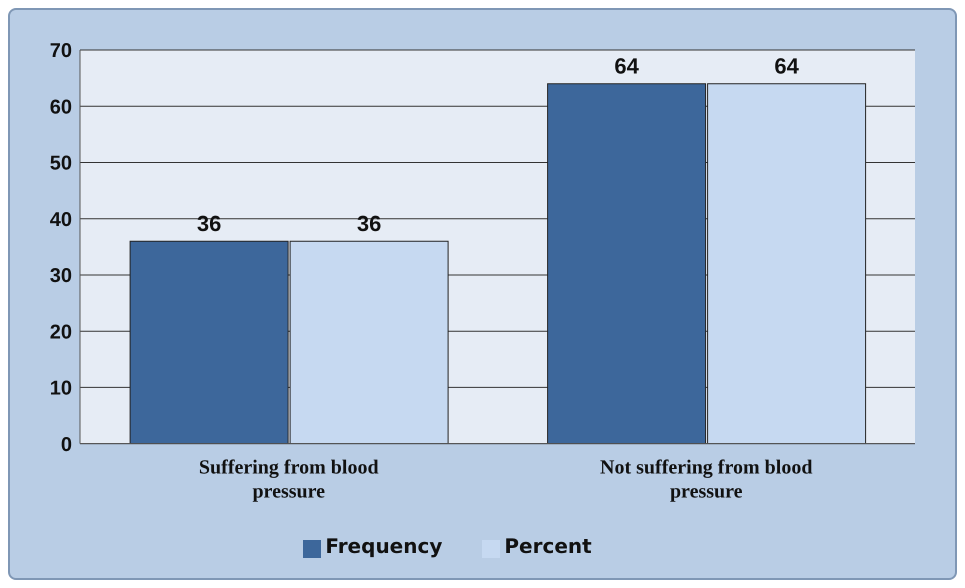 This screenshot has height=588, width=965. What do you see at coordinates (61, 276) in the screenshot?
I see `y-tick-label: 30` at bounding box center [61, 276].